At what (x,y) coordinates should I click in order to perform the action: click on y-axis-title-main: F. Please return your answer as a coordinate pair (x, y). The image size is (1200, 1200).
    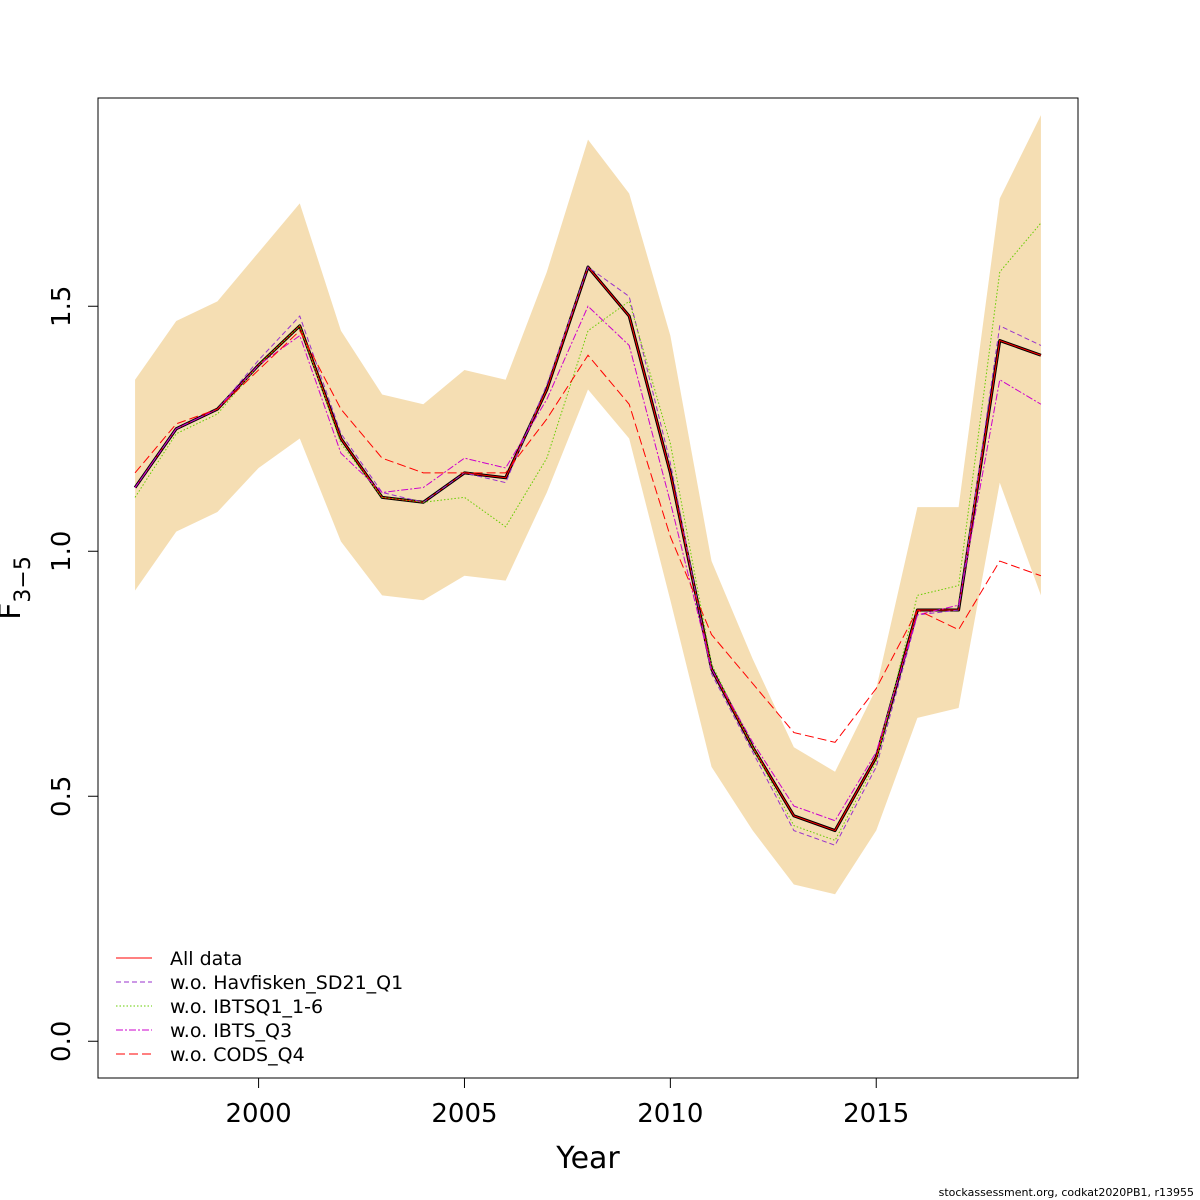
    Looking at the image, I should click on (14, 611).